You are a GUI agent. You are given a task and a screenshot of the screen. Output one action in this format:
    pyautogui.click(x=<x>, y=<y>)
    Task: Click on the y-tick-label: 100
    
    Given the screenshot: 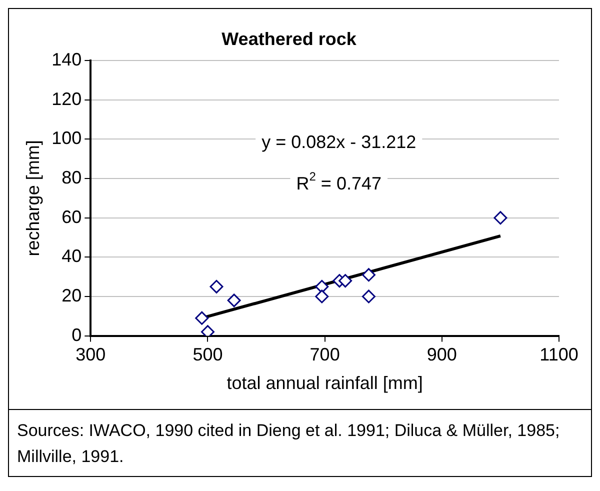 What is the action you would take?
    pyautogui.click(x=67, y=138)
    